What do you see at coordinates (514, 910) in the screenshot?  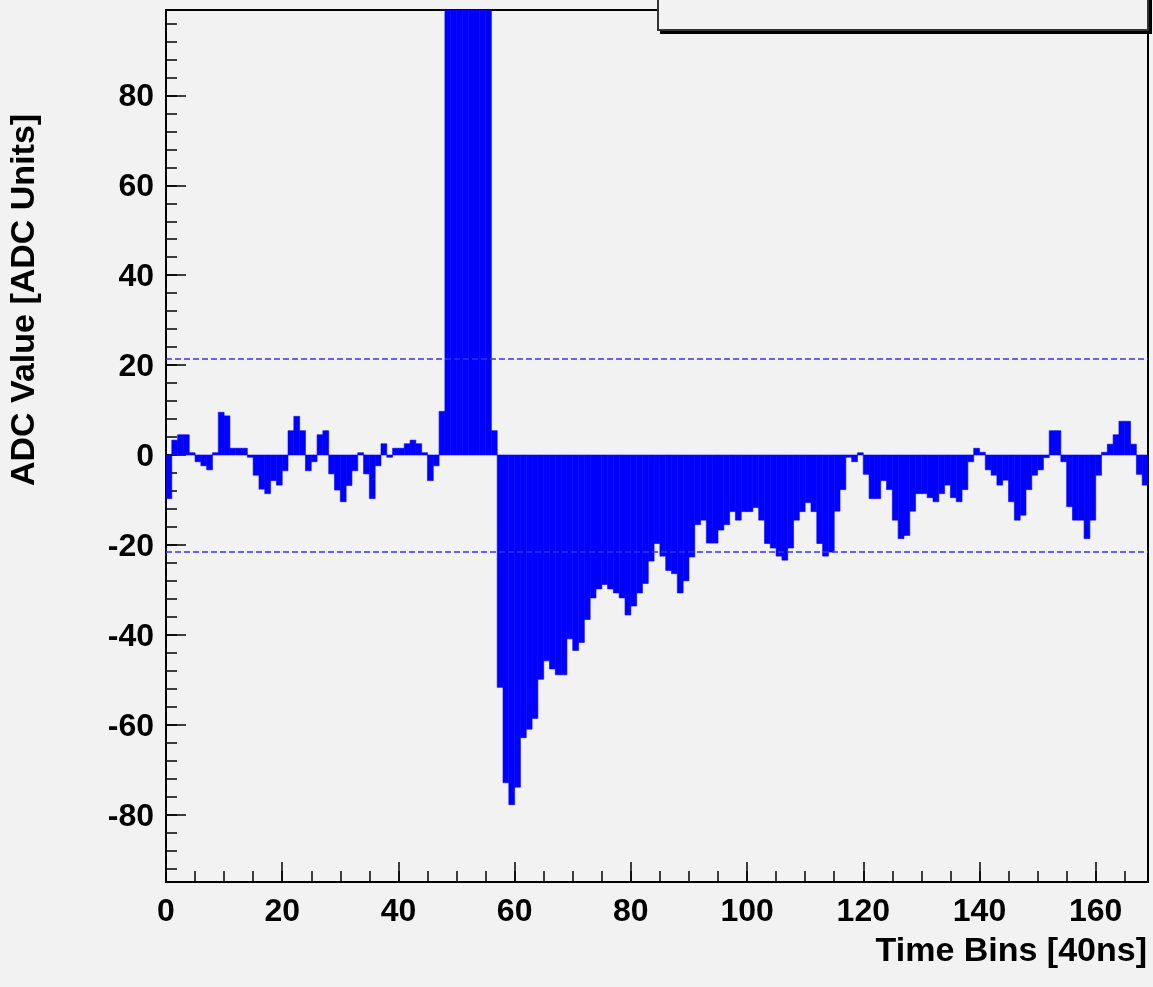 I see `x-tick-label: 60` at bounding box center [514, 910].